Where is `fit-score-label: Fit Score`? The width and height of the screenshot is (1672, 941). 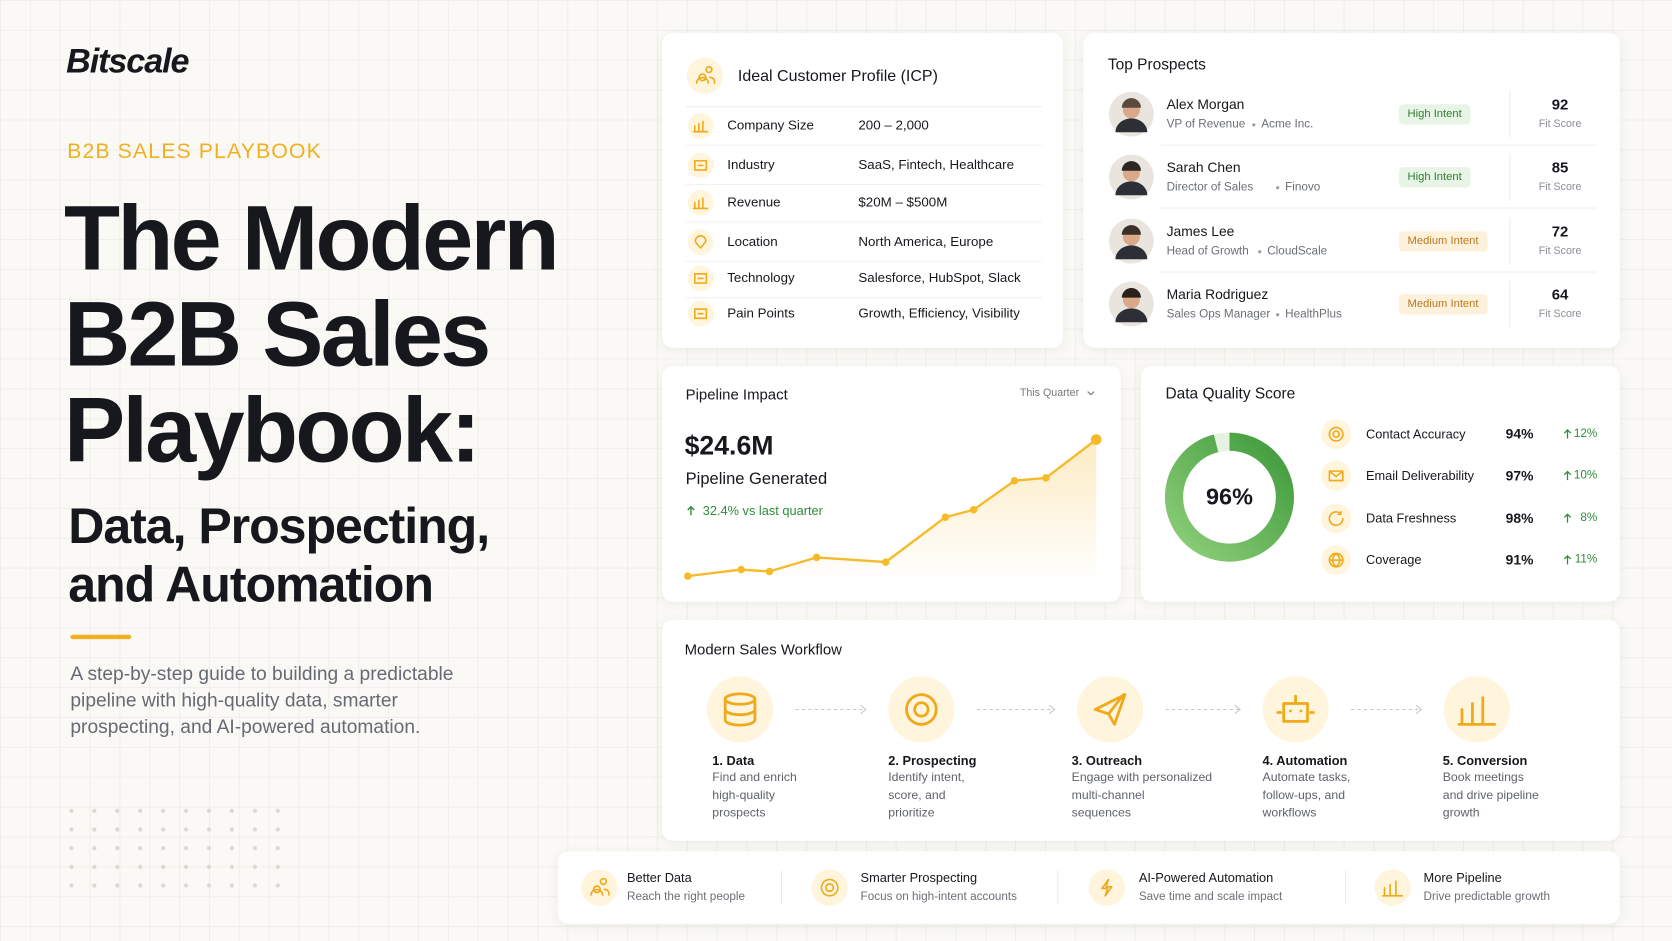 fit-score-label: Fit Score is located at coordinates (1560, 187).